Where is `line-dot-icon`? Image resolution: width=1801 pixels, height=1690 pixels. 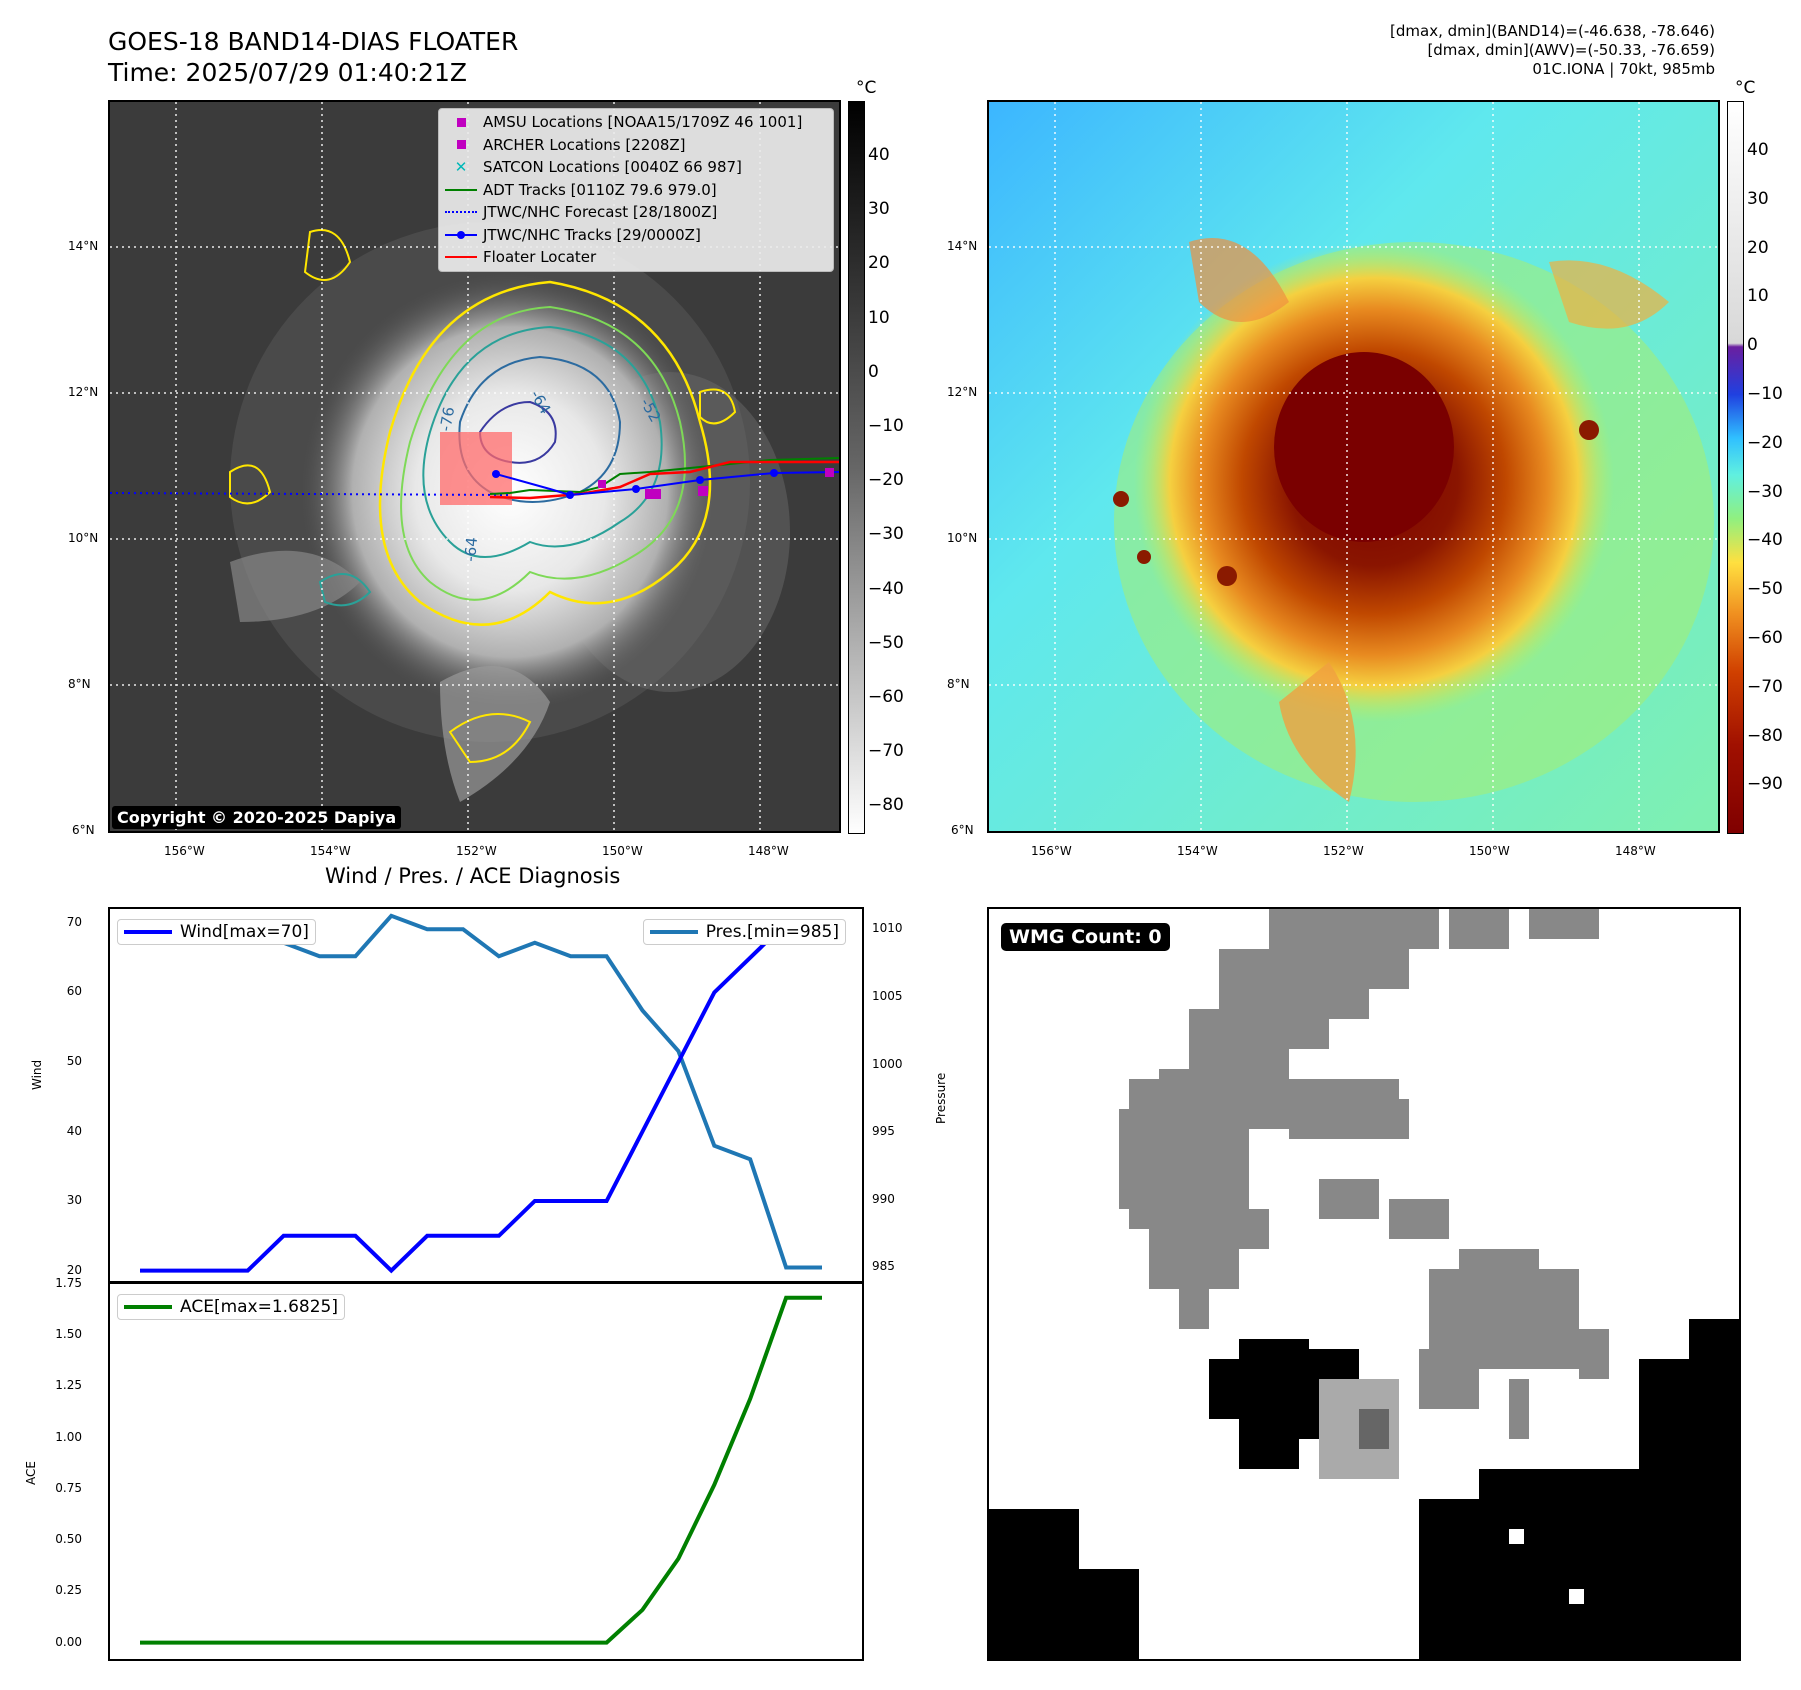 line-dot-icon is located at coordinates (461, 234).